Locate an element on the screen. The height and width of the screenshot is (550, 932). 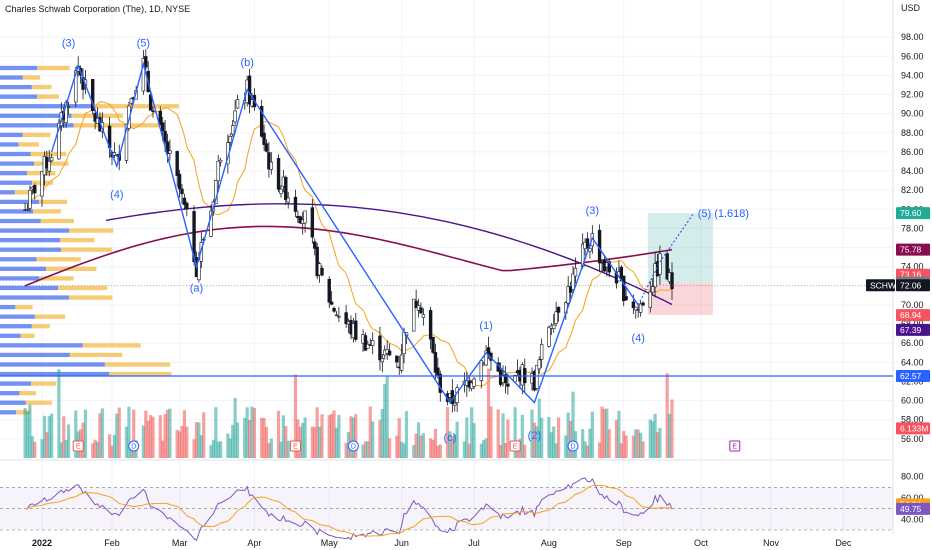
loss-zone is located at coordinates (680, 299).